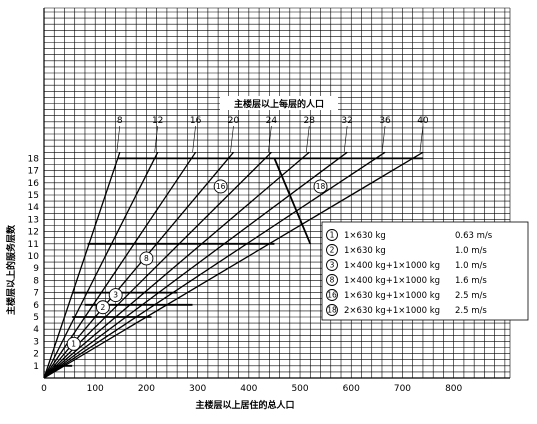 The image size is (537, 424). I want to click on legend-row: 16 1×630 kg+1×1000 kg 2.5 m/s, so click(406, 295).